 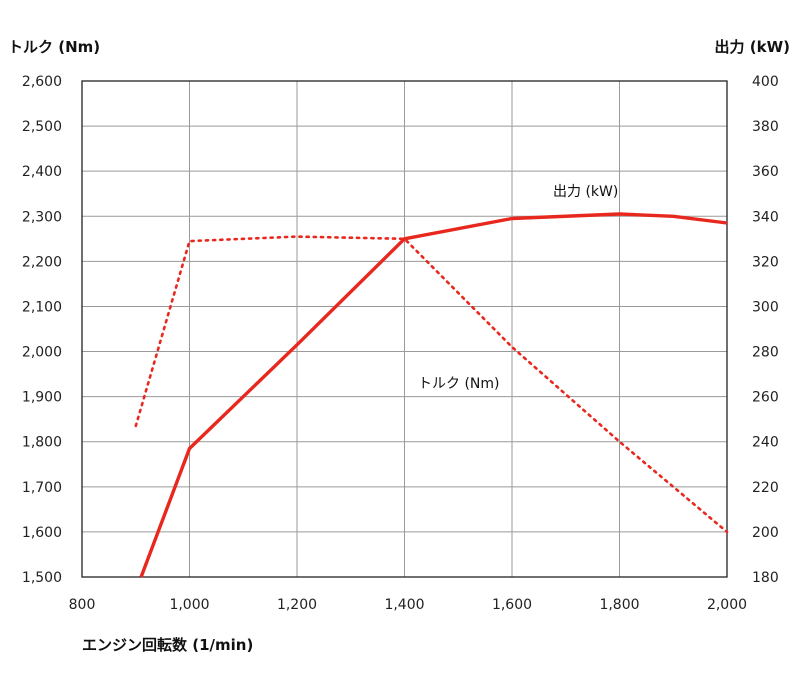 I want to click on left-axis-title: トルク (Nm), so click(x=54, y=47).